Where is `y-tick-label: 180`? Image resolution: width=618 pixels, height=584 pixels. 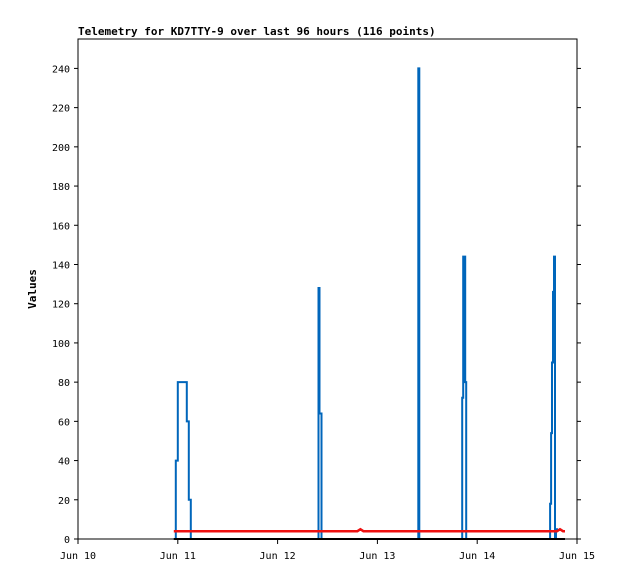
y-tick-label: 180 is located at coordinates (61, 187).